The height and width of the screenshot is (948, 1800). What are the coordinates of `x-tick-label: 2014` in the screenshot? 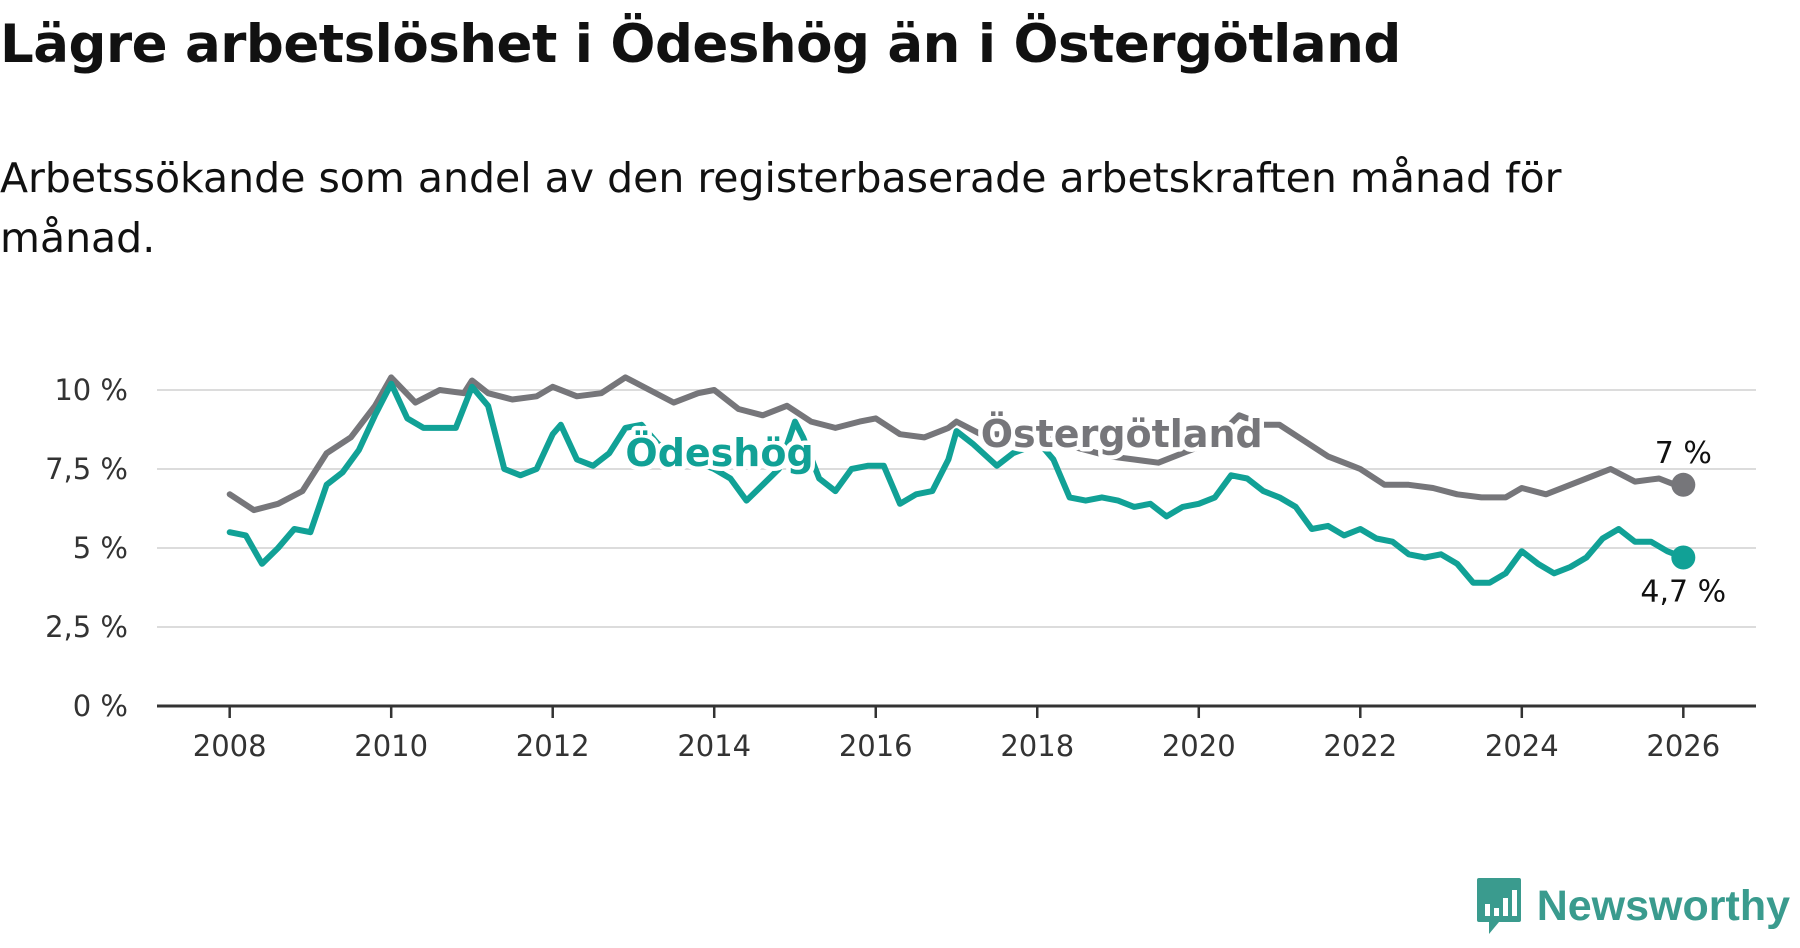 It's located at (714, 746).